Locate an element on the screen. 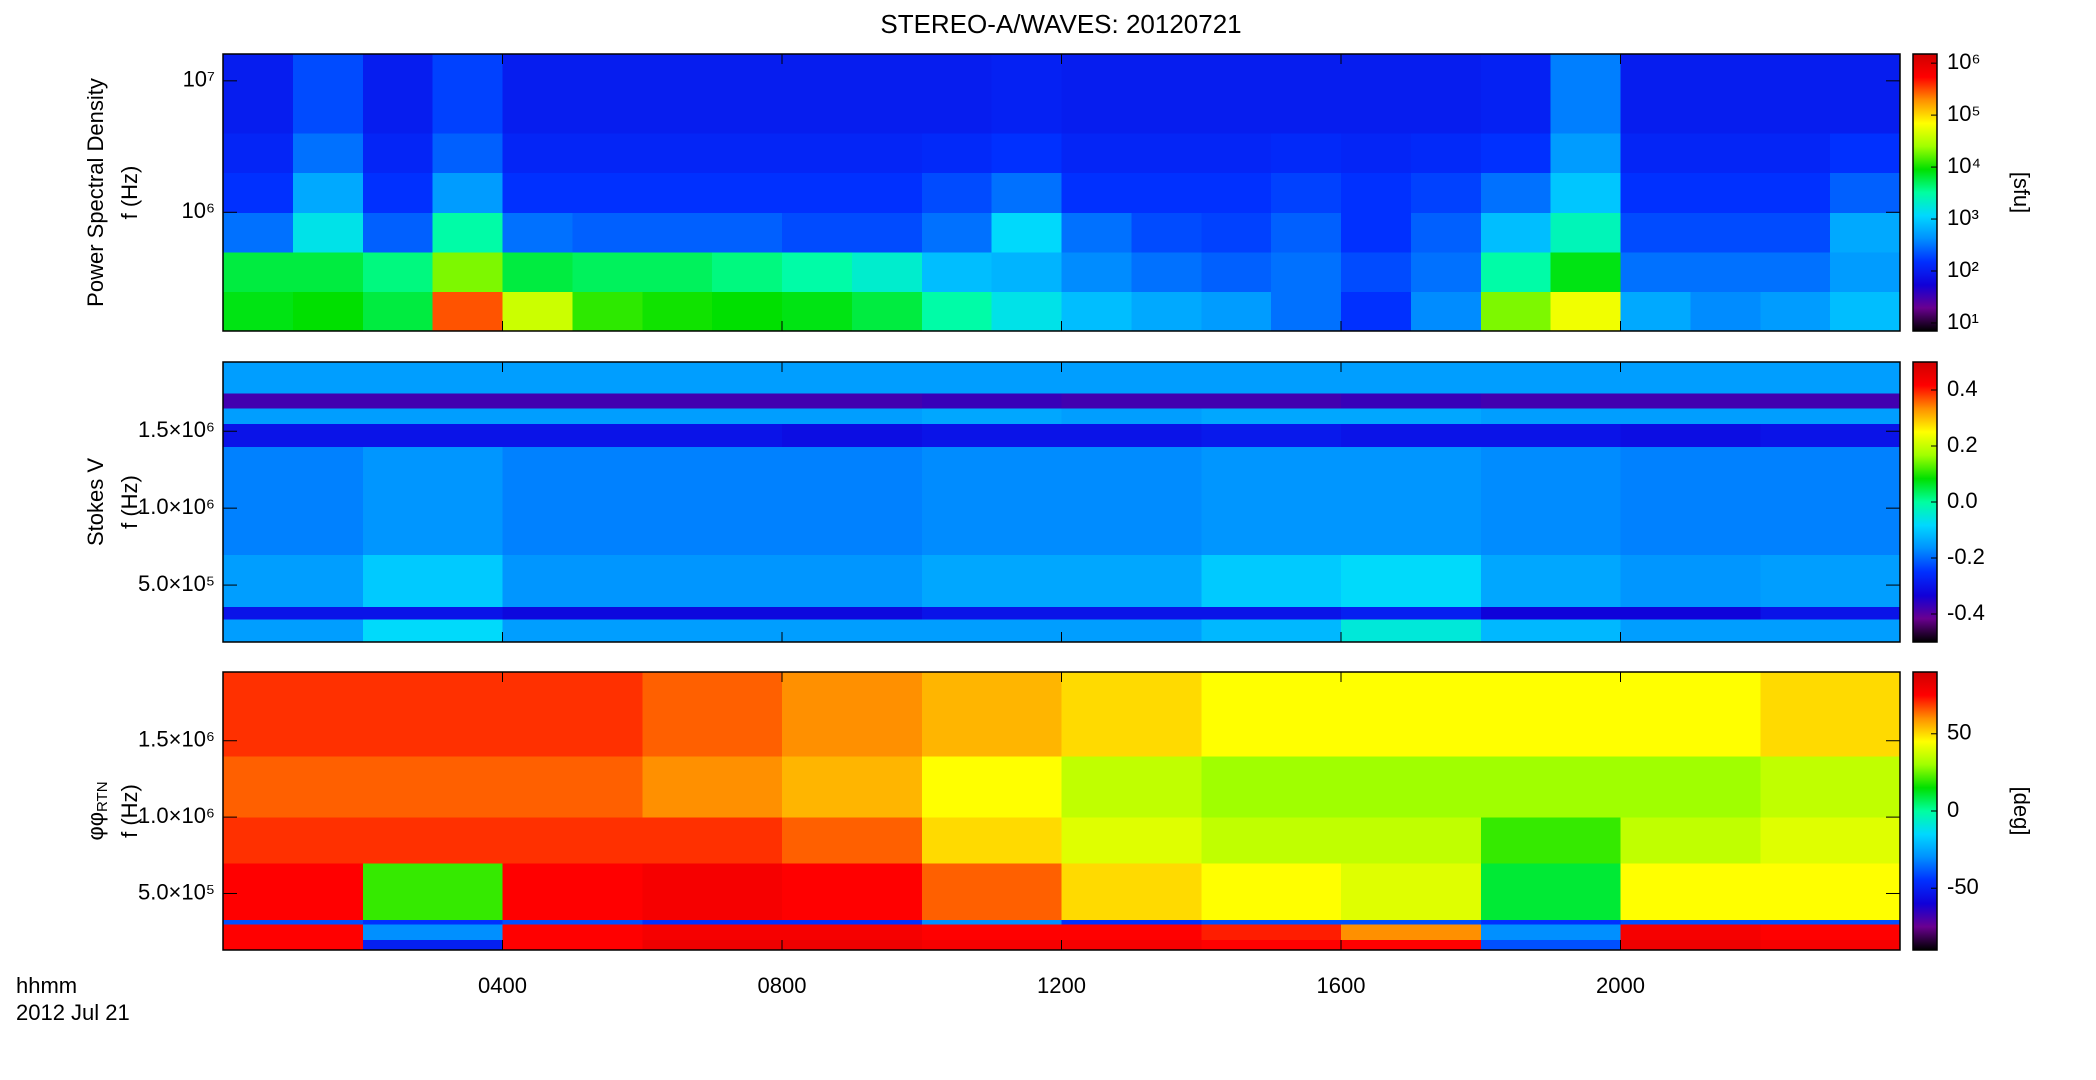 The height and width of the screenshot is (1080, 2096). colorbar-label: [sfu] is located at coordinates (2021, 193).